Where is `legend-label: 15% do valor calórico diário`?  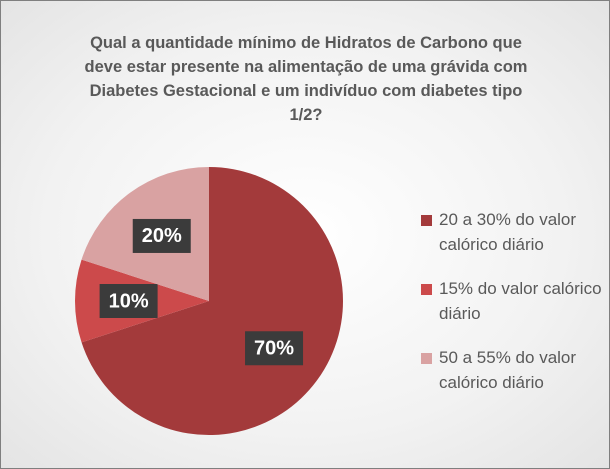 legend-label: 15% do valor calórico diário is located at coordinates (520, 301).